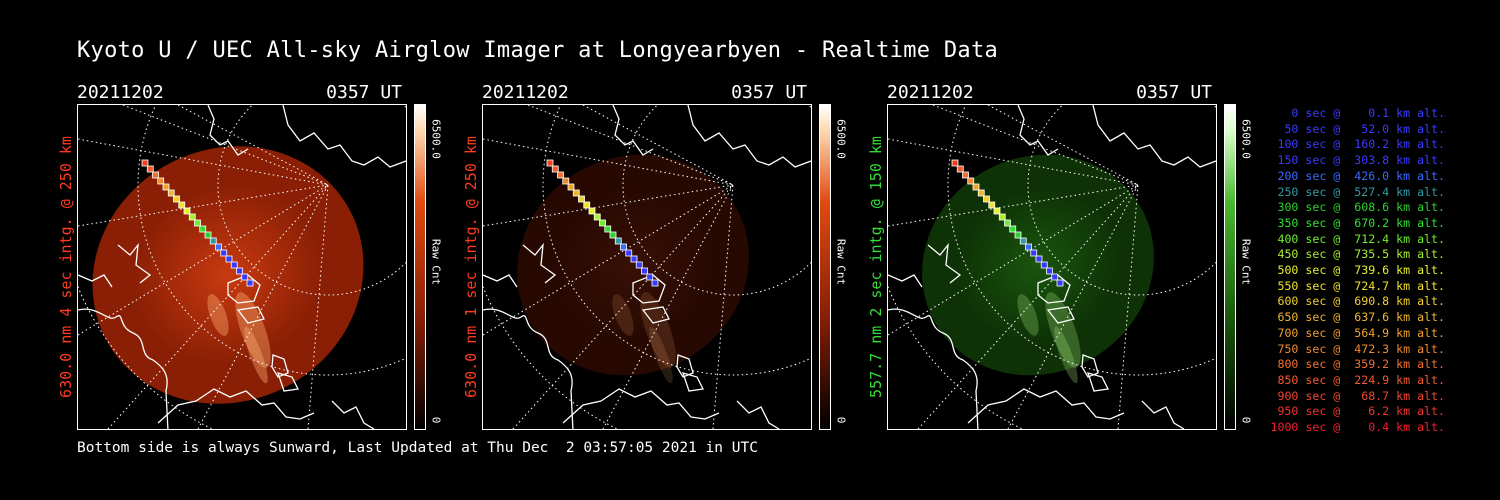  Describe the element at coordinates (1357, 364) in the screenshot. I see `legend-row: 800 sec @ 359.2 km alt.` at that location.